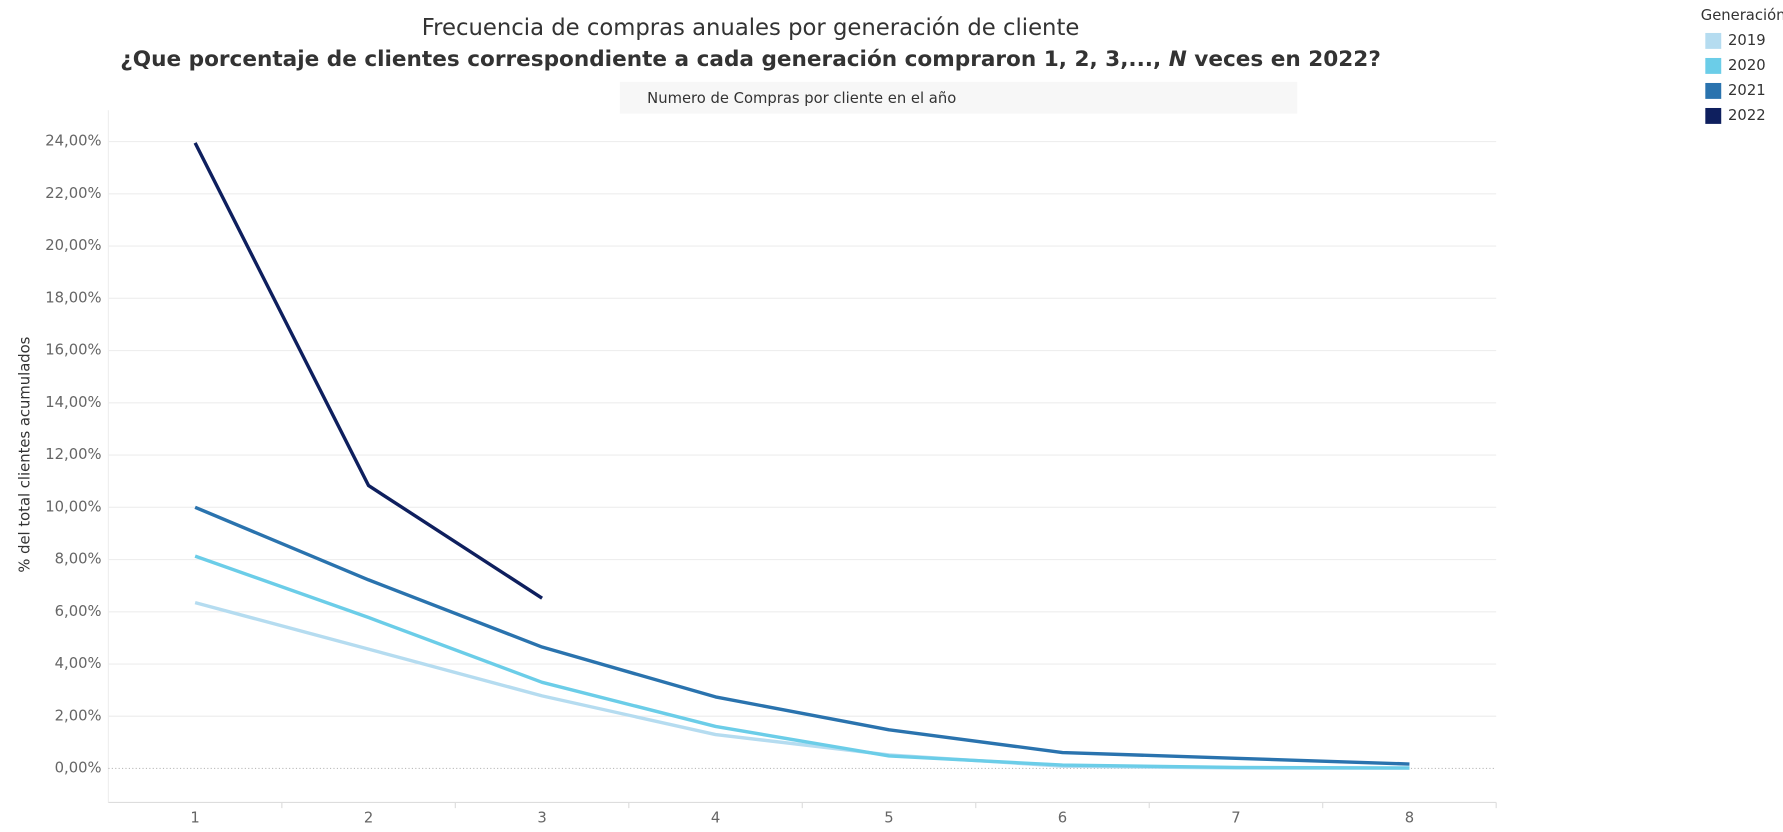 This screenshot has width=1783, height=832. I want to click on x-tick-label: 3, so click(541, 817).